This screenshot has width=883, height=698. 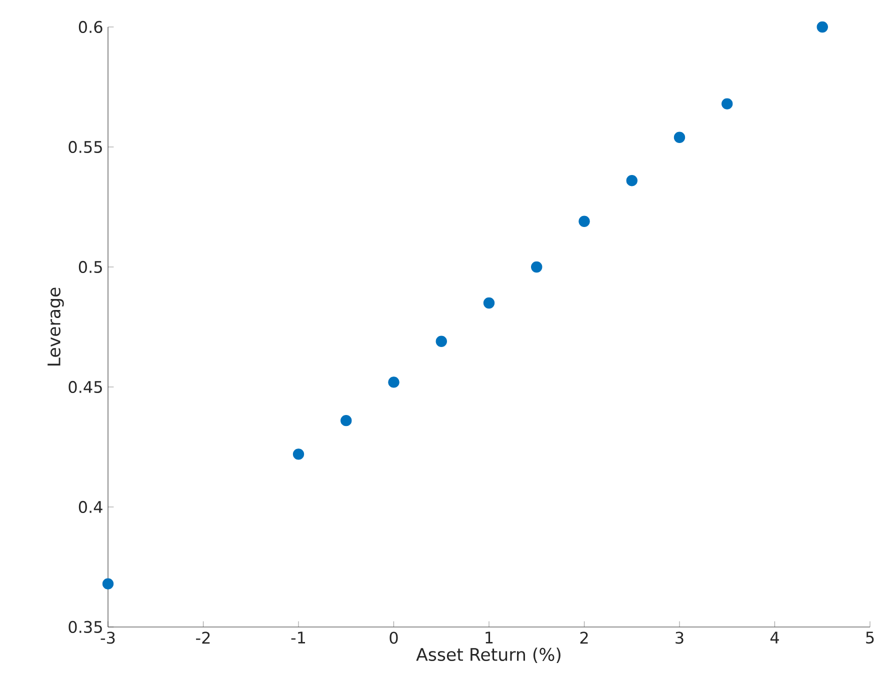 What do you see at coordinates (870, 638) in the screenshot?
I see `x-tick-label: 5` at bounding box center [870, 638].